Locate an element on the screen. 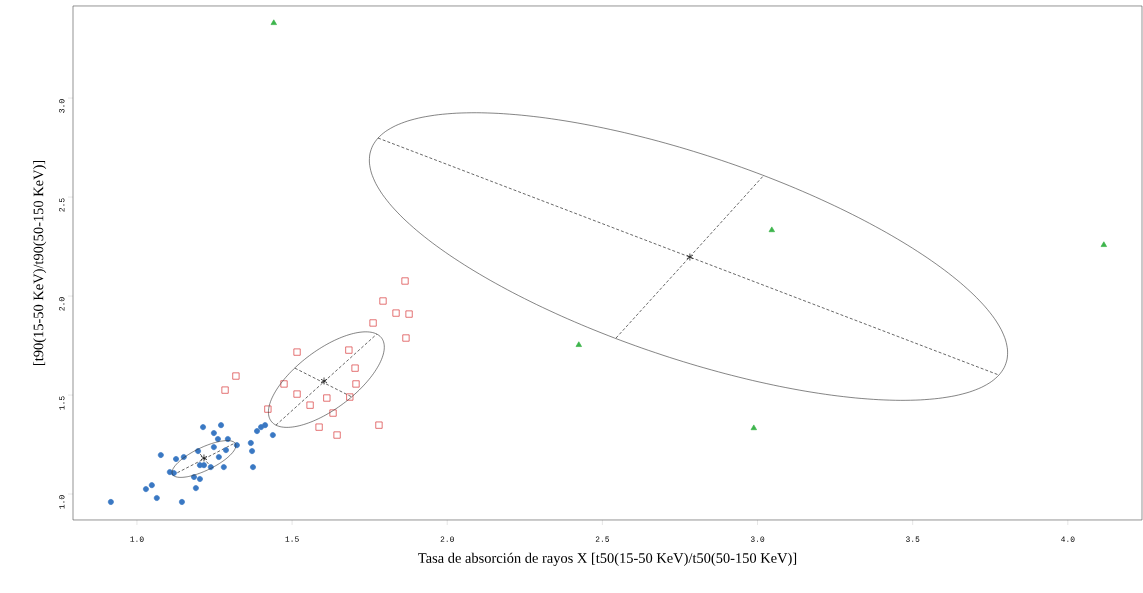 The image size is (1143, 593). y-axis-title: [t90(15-50 KeV)/t90(50-150 KeV)] is located at coordinates (40, 263).